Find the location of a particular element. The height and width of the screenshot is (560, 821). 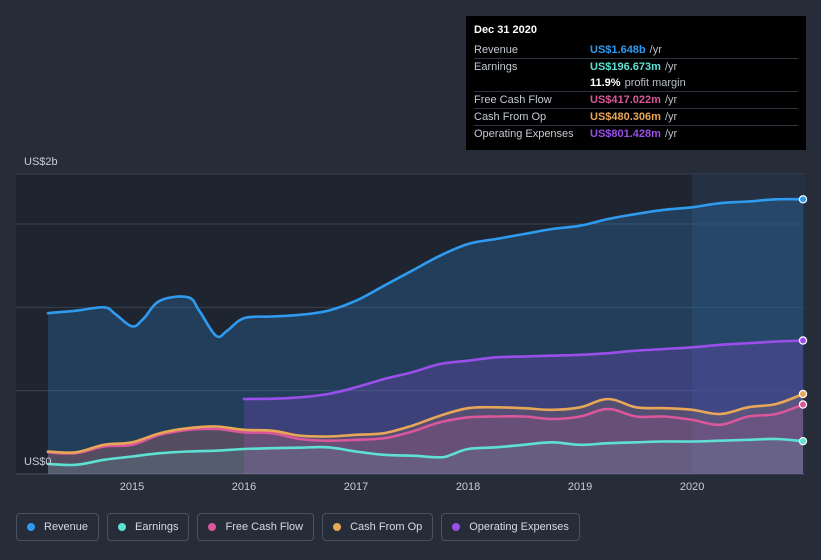

tooltip-label: Operating Expenses is located at coordinates (524, 134).